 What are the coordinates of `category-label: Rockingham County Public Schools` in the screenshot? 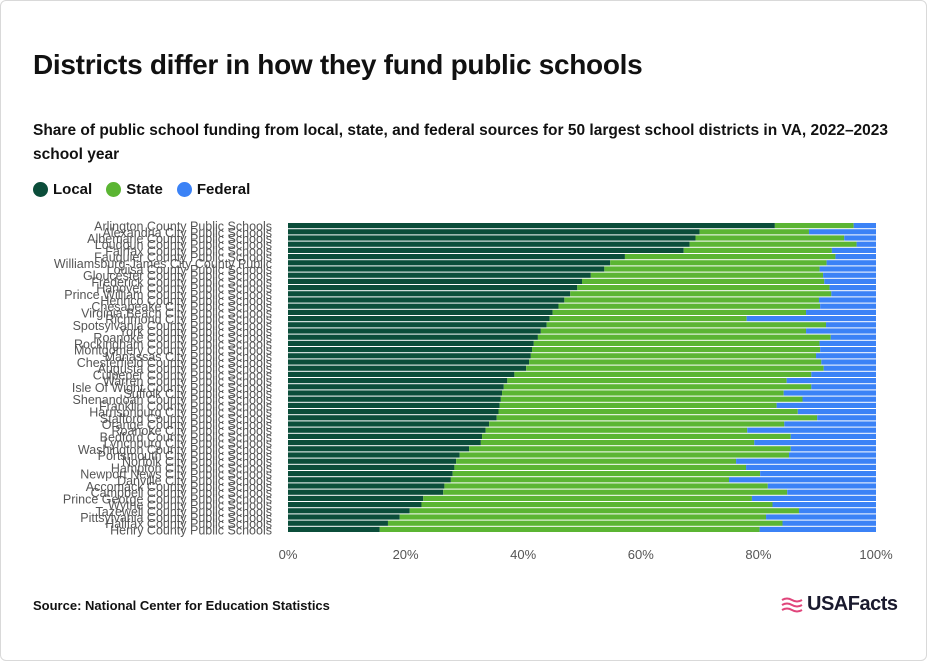 It's located at (173, 344).